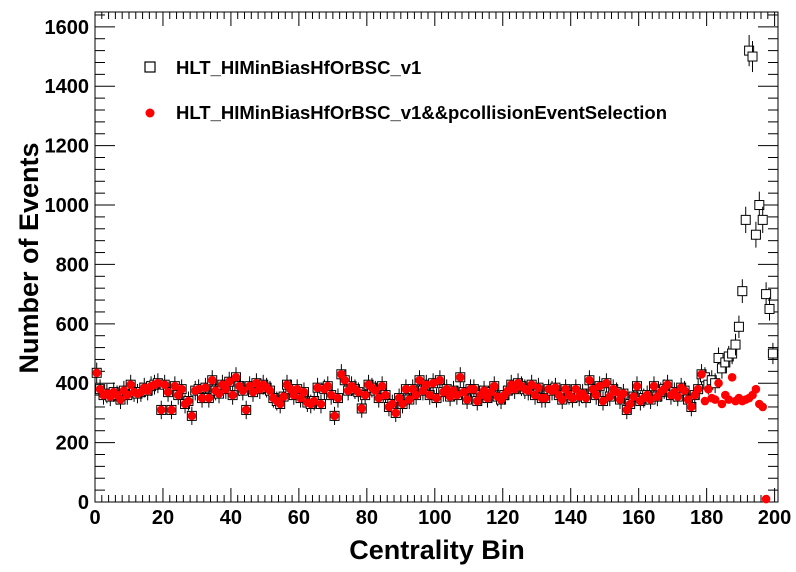  Describe the element at coordinates (298, 67) in the screenshot. I see `legend-entry-label: HLT_HIMinBiasHfOrBSC_v1` at that location.